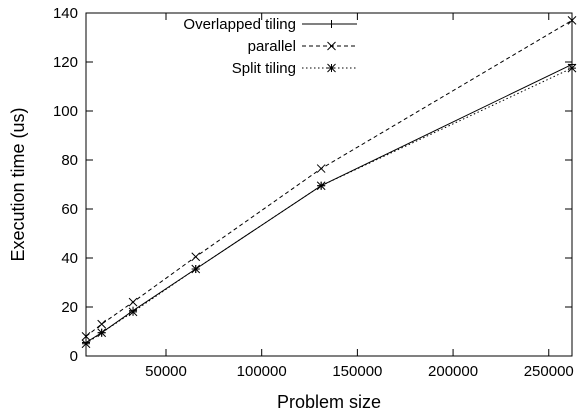  What do you see at coordinates (357, 371) in the screenshot?
I see `x-tick-label: 150000` at bounding box center [357, 371].